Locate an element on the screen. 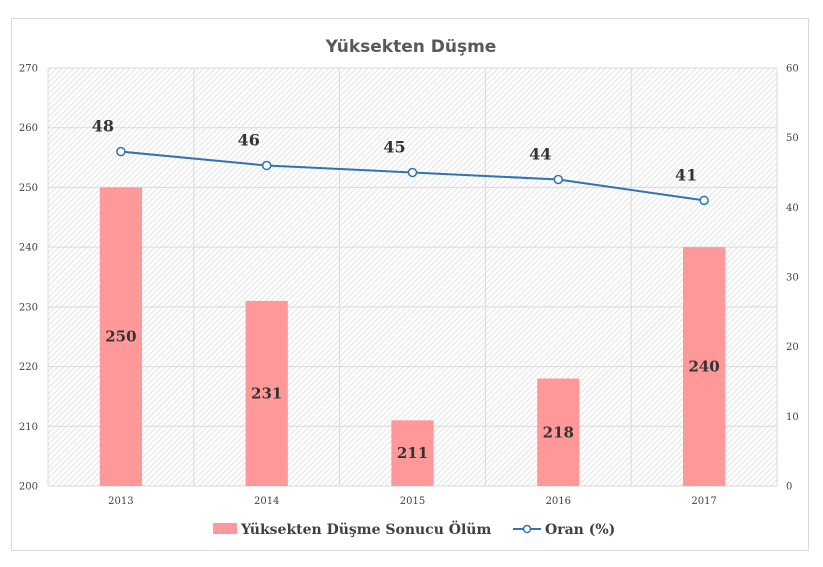 The height and width of the screenshot is (567, 823). left-axis-tick-label: 250 is located at coordinates (28, 188).